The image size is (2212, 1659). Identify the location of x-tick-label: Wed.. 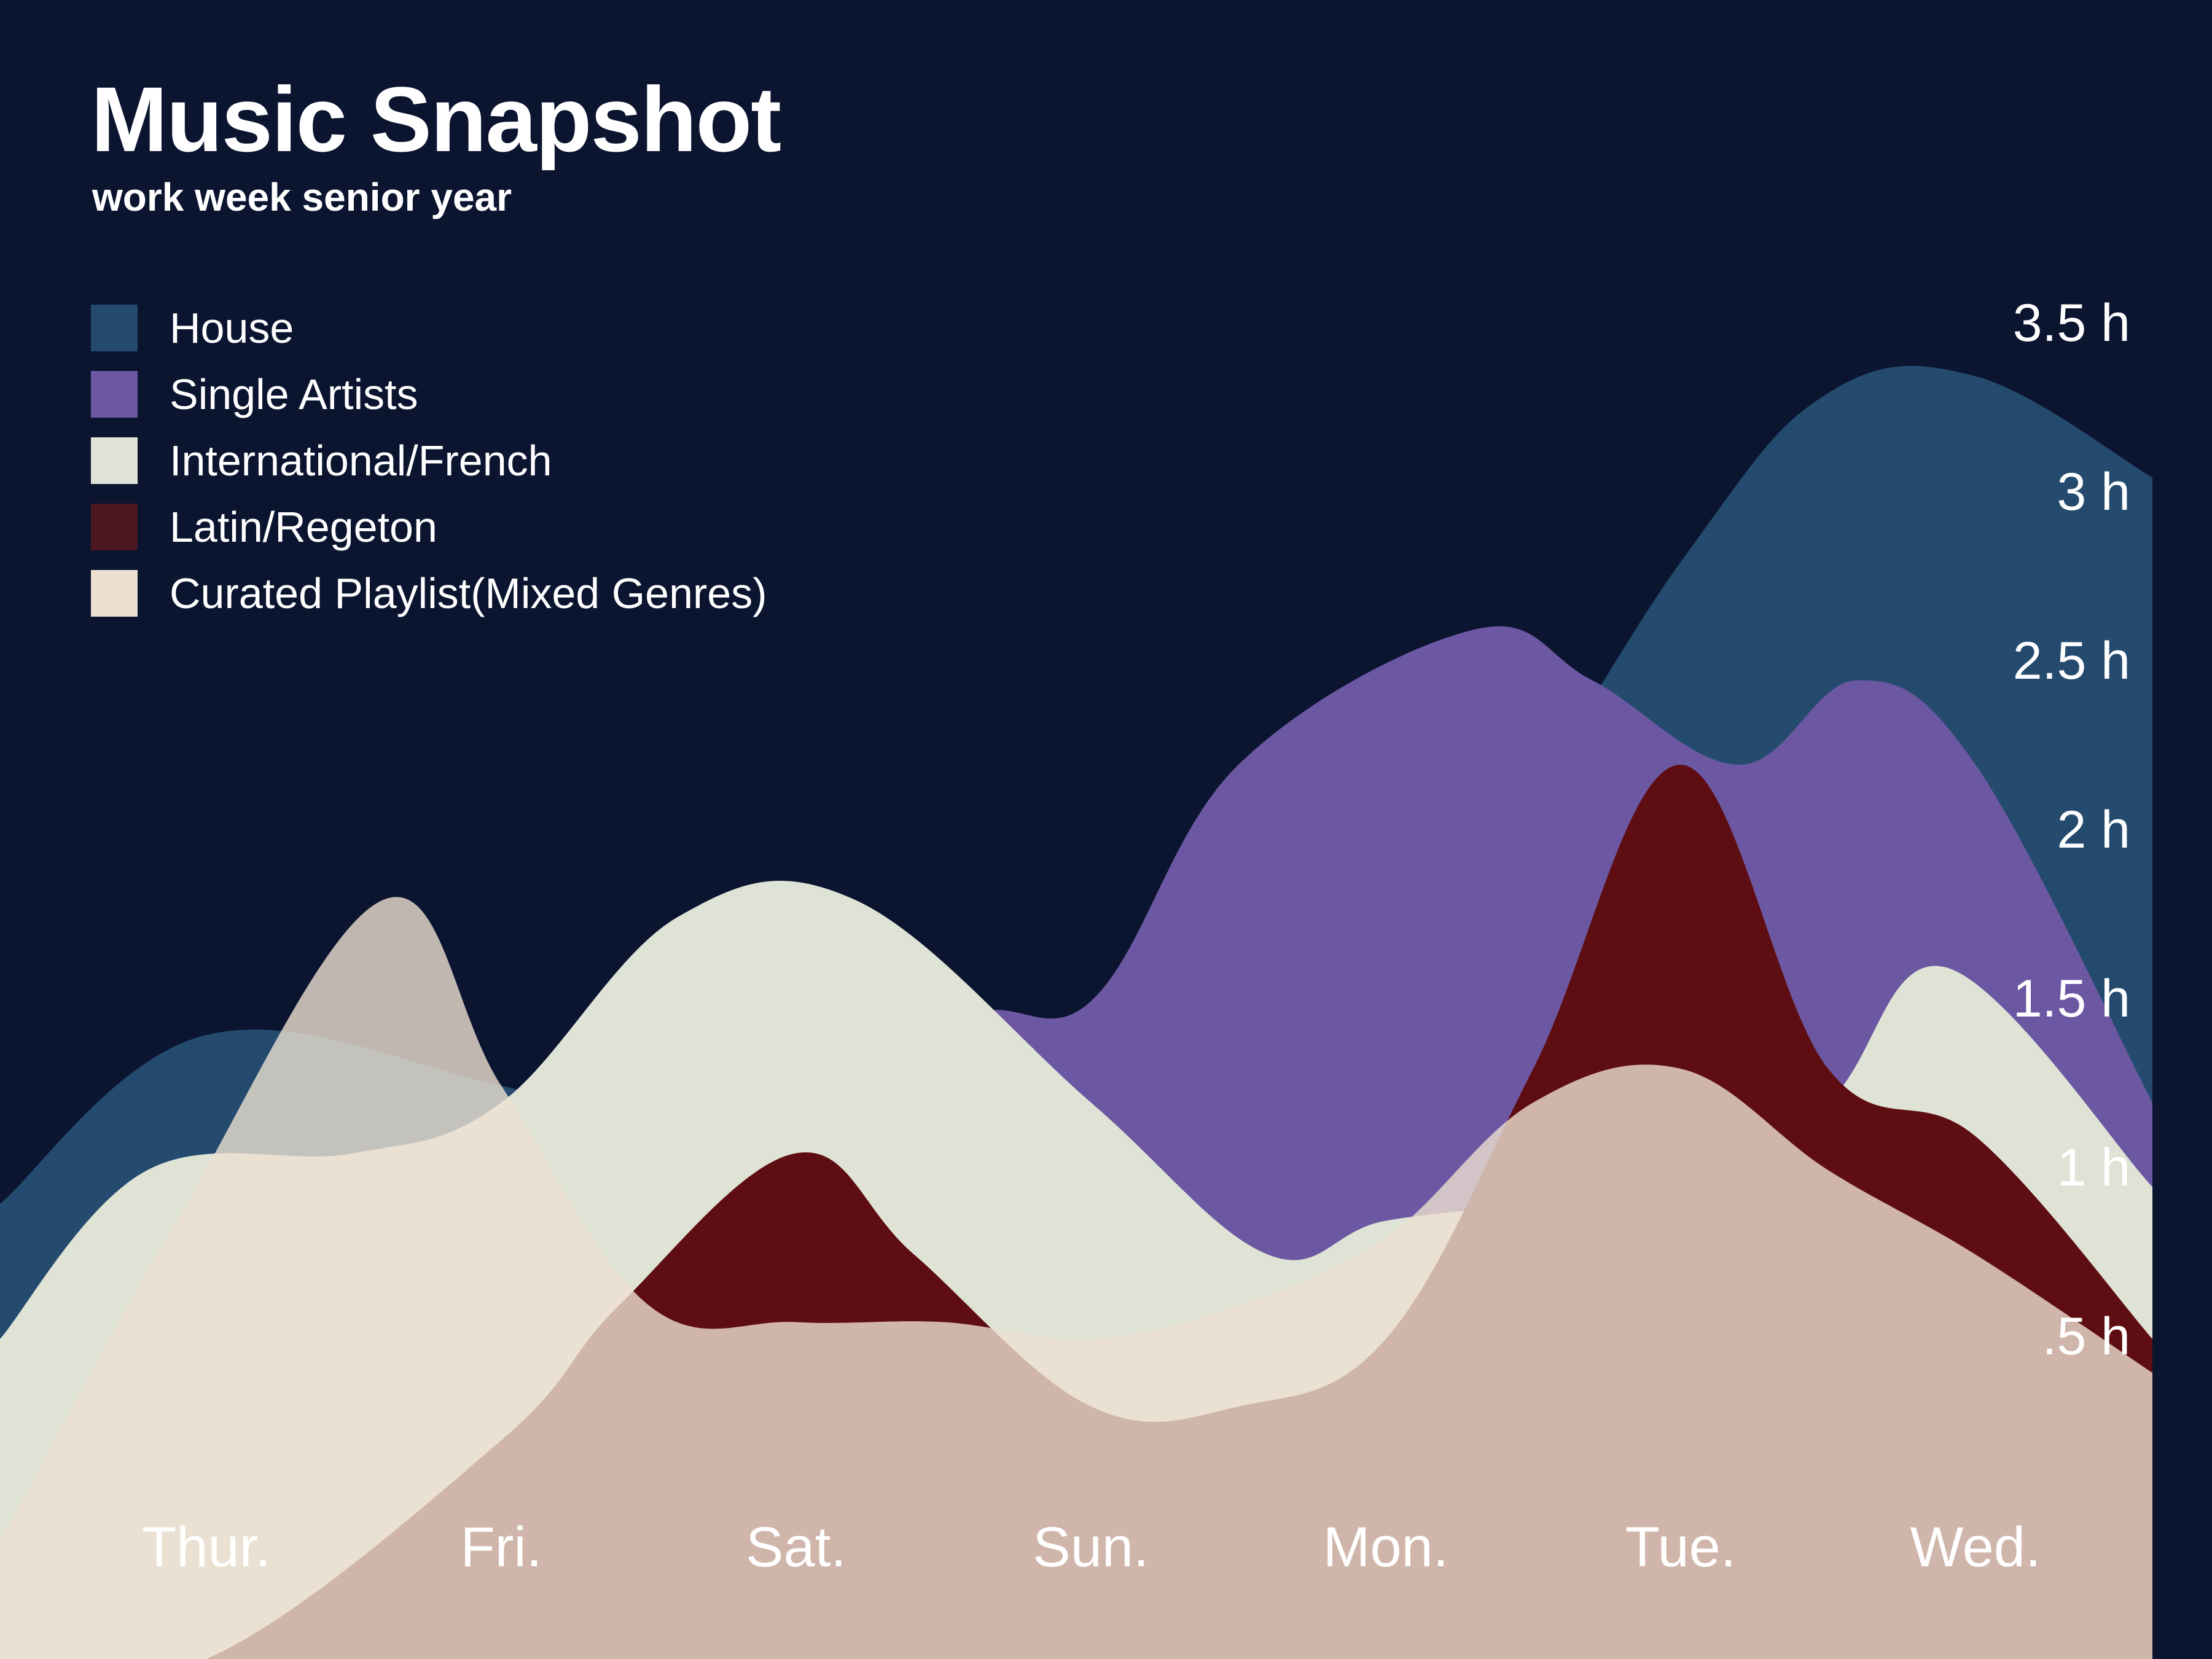
(1975, 1547).